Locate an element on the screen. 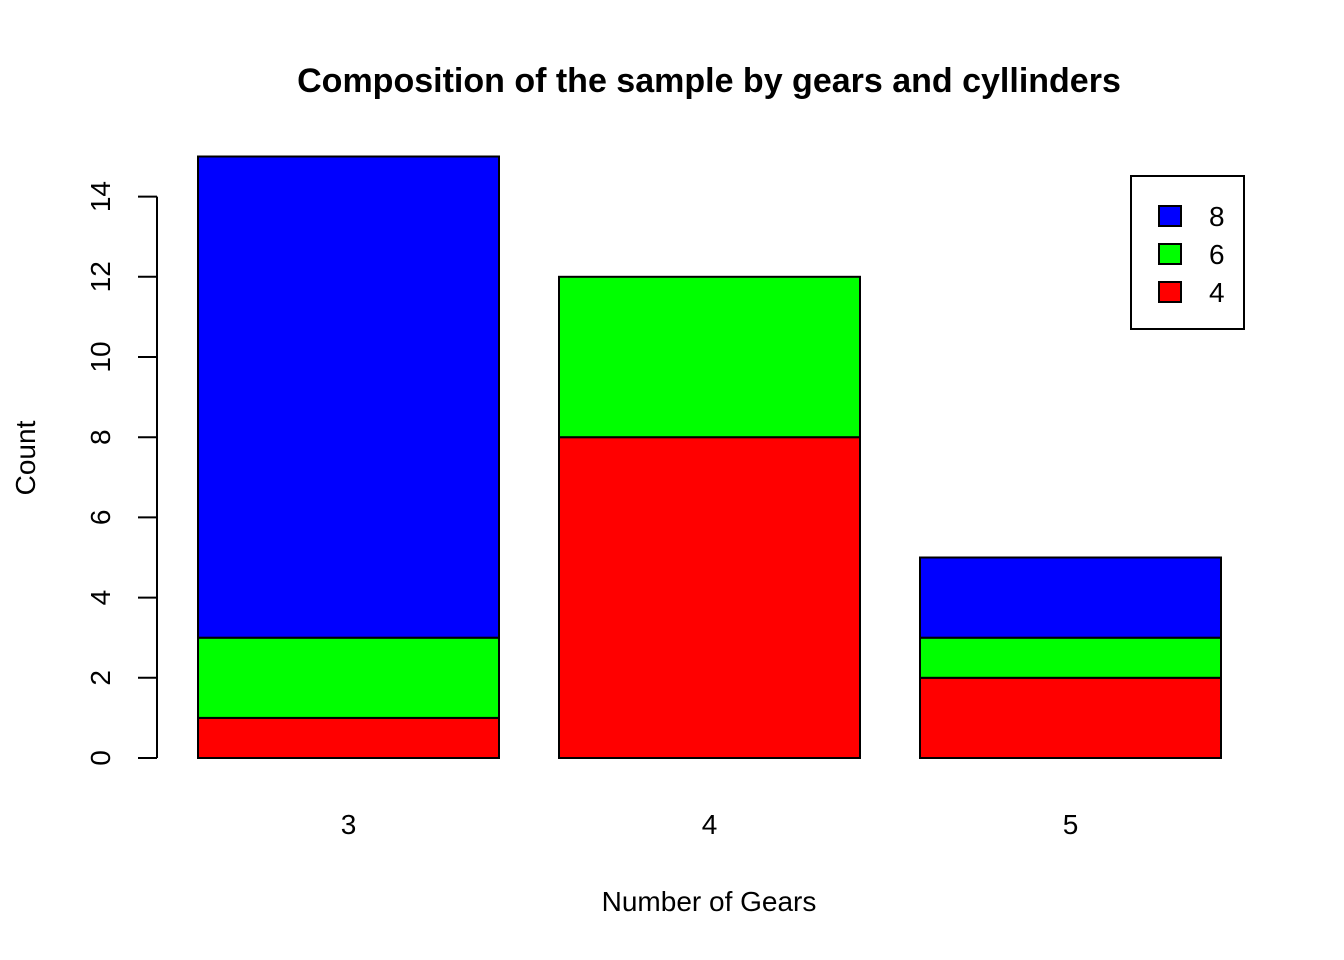 The height and width of the screenshot is (960, 1344). legend-label-8: 8 is located at coordinates (1217, 216).